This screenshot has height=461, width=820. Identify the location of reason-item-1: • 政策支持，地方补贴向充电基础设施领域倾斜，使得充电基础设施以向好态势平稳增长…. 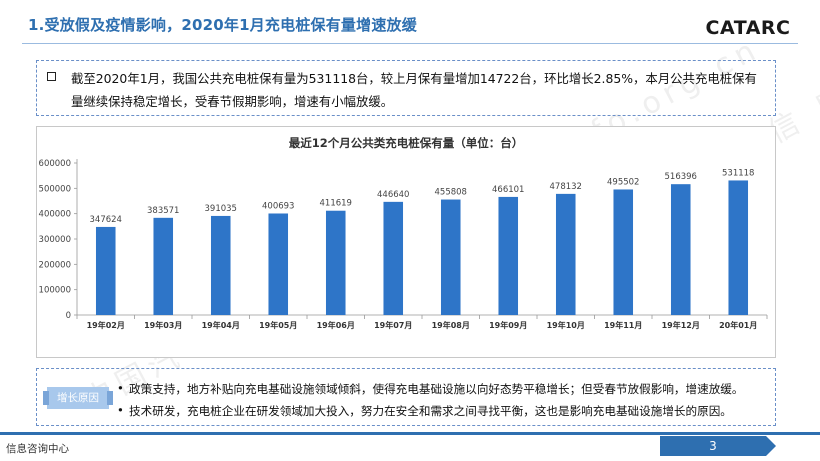
(430, 389).